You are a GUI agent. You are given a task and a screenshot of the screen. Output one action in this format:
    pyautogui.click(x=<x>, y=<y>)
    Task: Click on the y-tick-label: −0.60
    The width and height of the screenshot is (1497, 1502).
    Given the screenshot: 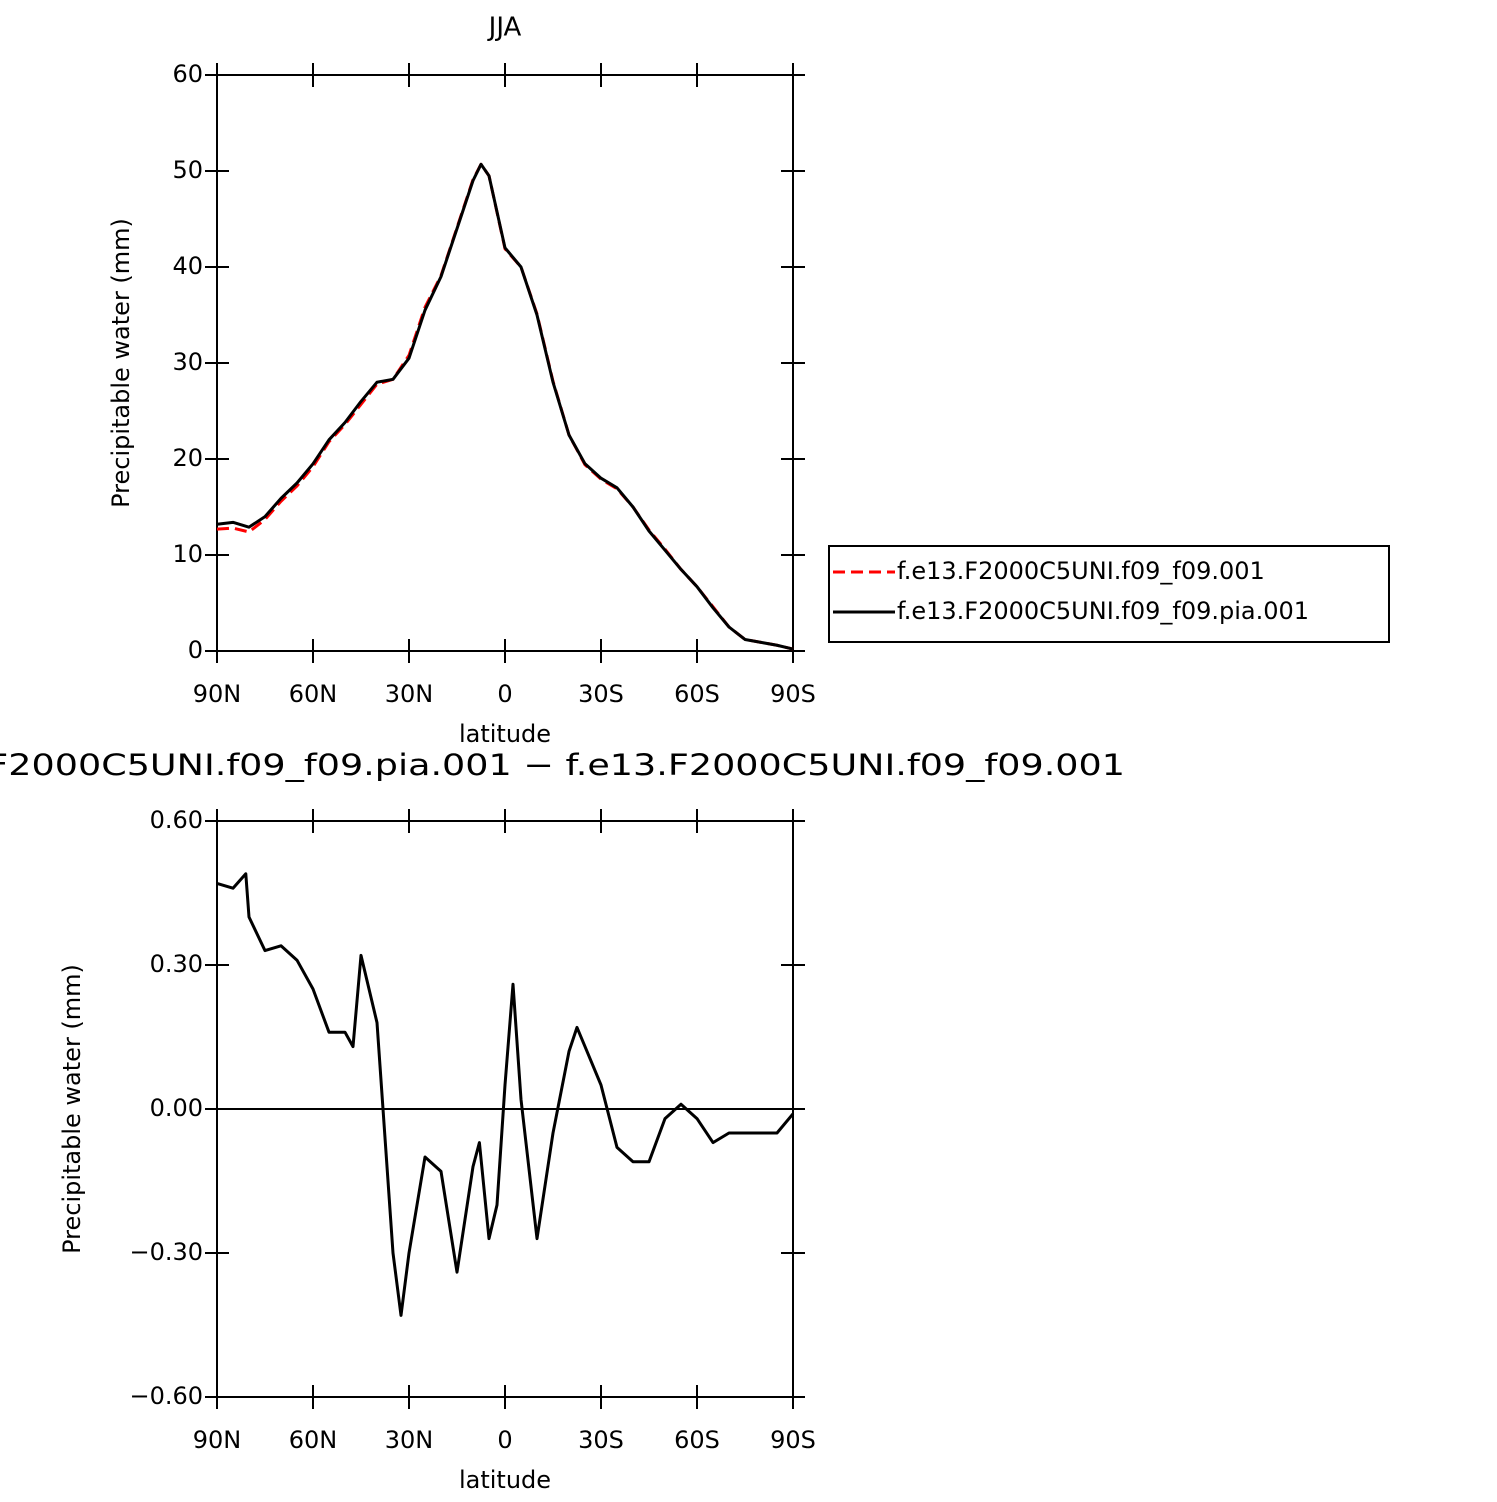 What is the action you would take?
    pyautogui.click(x=166, y=1396)
    